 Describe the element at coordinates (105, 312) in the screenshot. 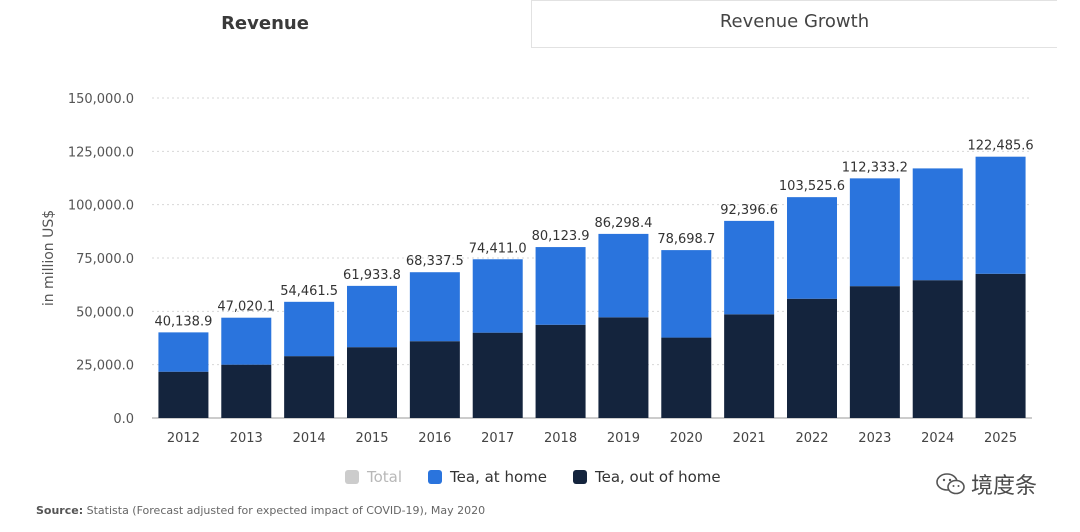

I see `y-tick-label: 50,000.0` at that location.